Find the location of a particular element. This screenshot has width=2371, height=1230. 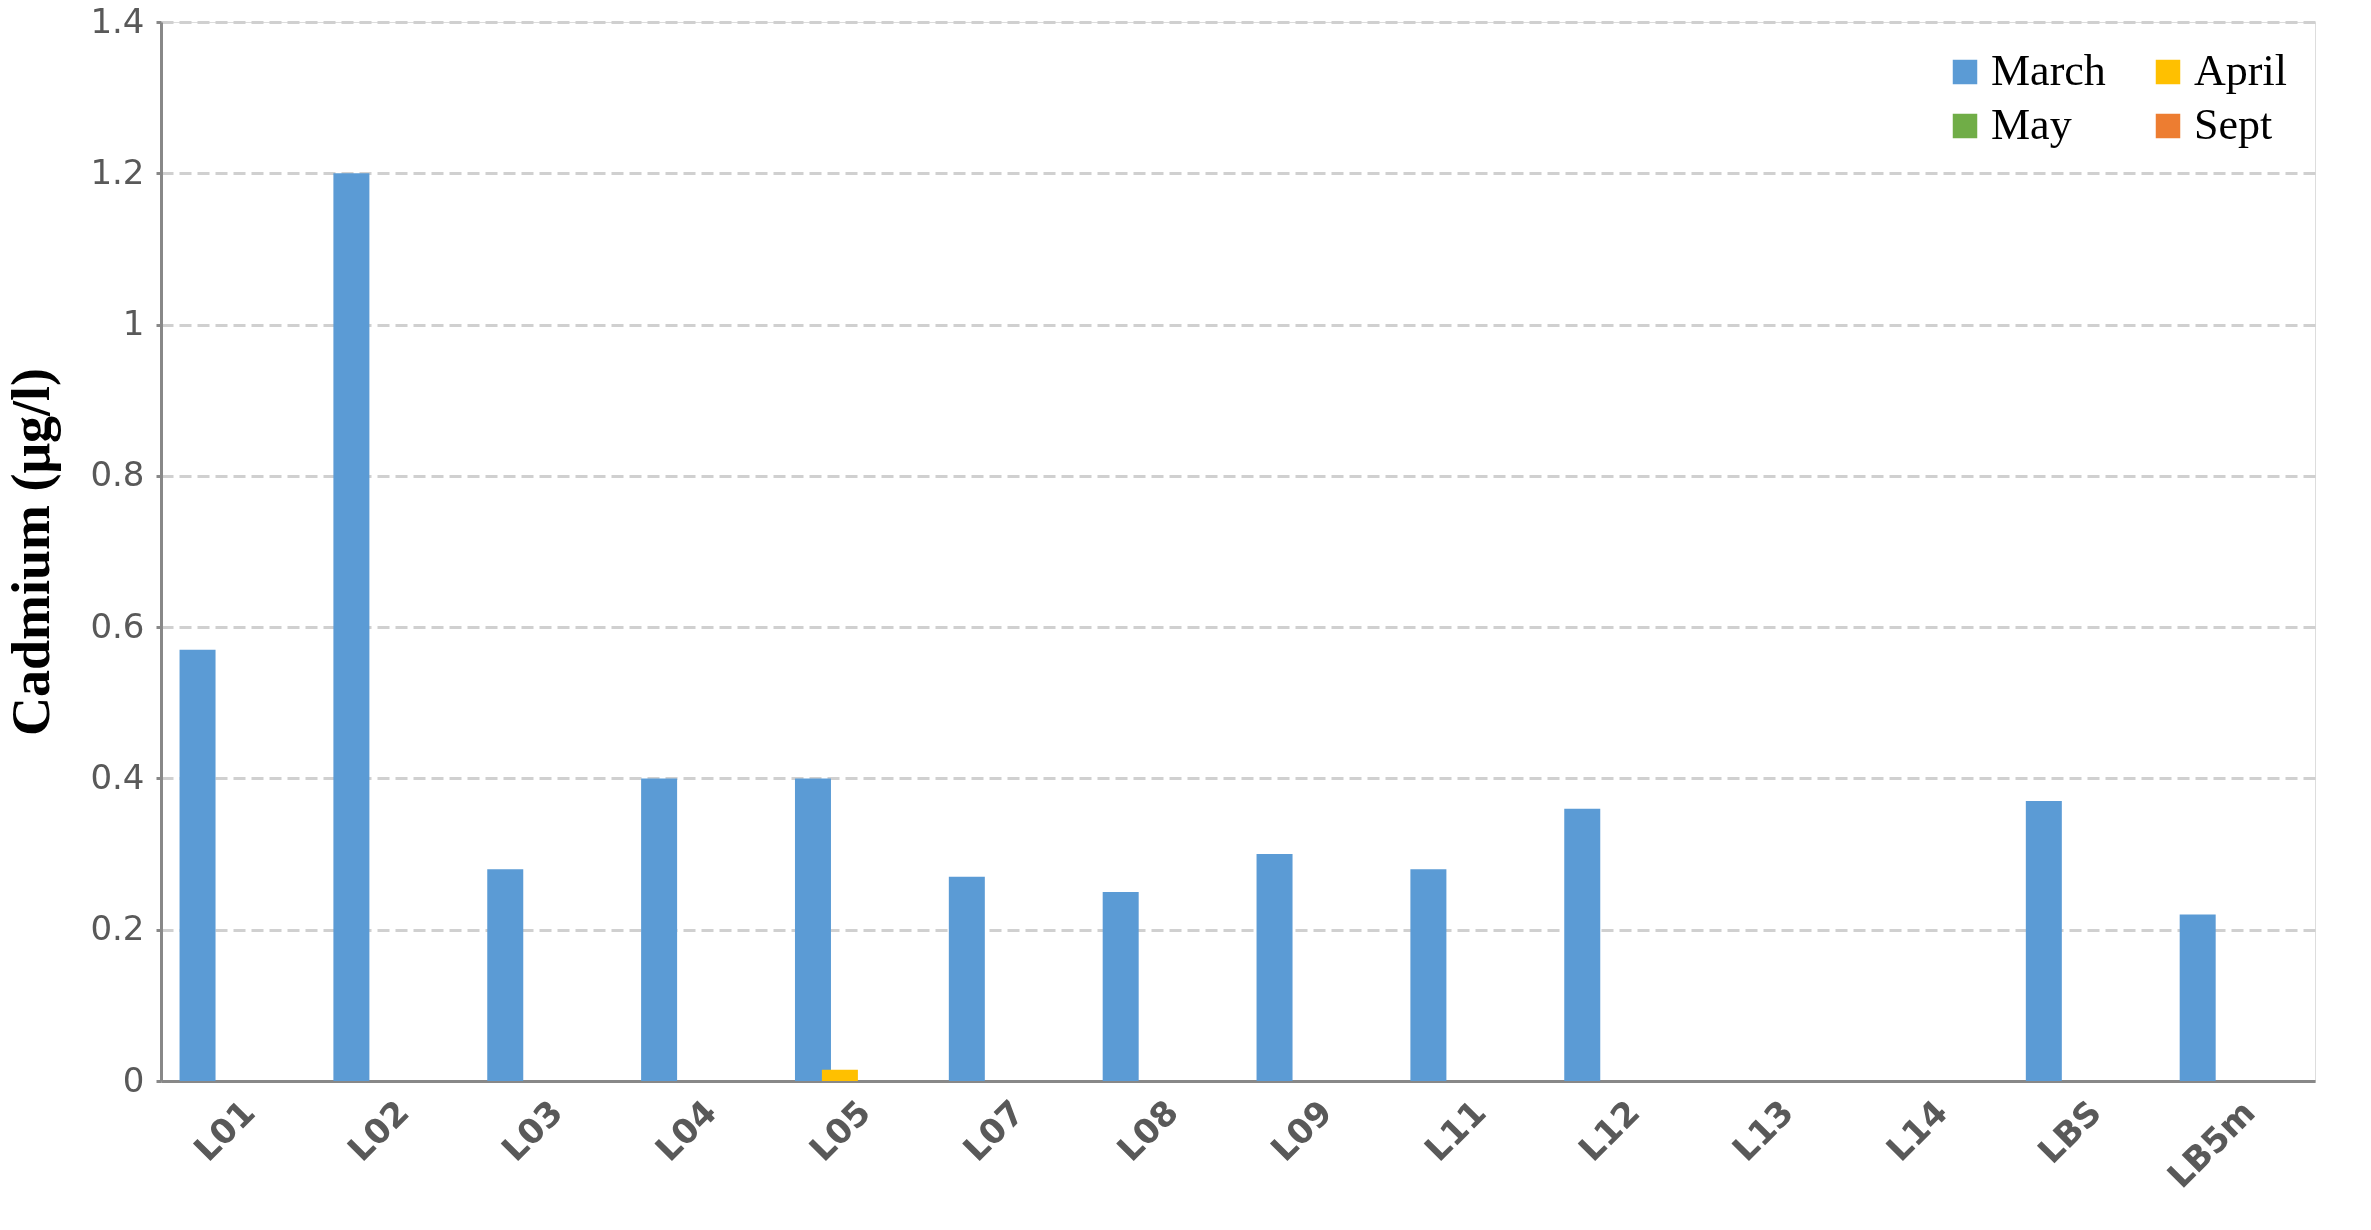

y-tick-label: 1.4 is located at coordinates (117, 20).